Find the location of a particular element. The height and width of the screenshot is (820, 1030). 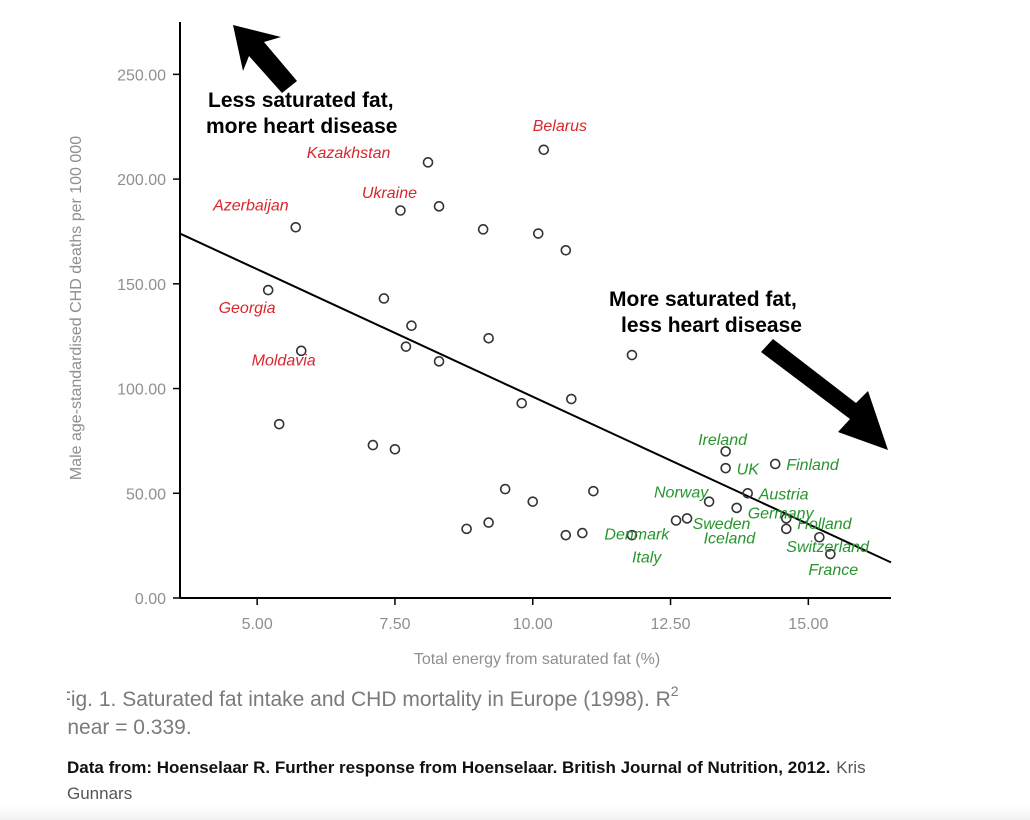

y-tick-label: 0.00 is located at coordinates (150, 599).